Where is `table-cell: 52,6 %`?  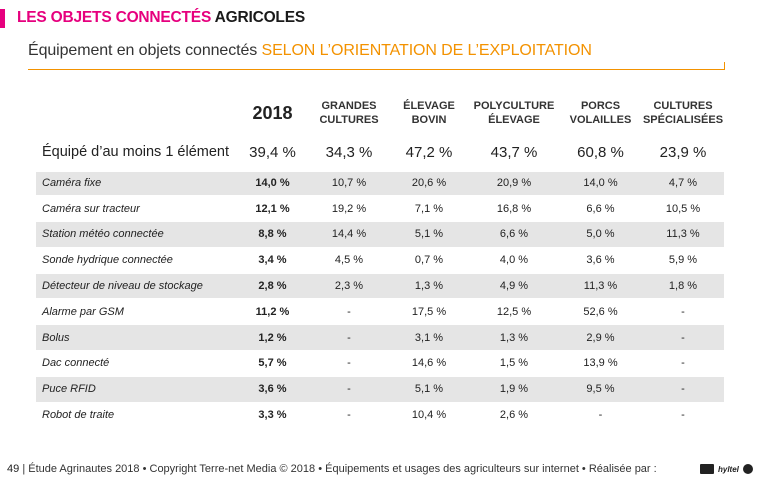
table-cell: 52,6 % is located at coordinates (600, 312).